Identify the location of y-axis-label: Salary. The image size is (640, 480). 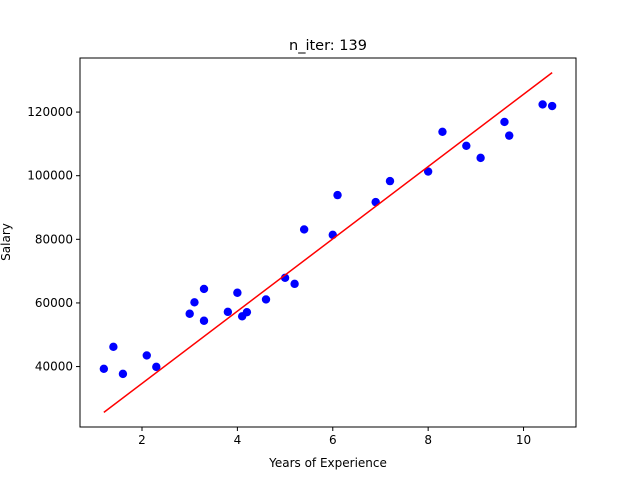
(6, 242).